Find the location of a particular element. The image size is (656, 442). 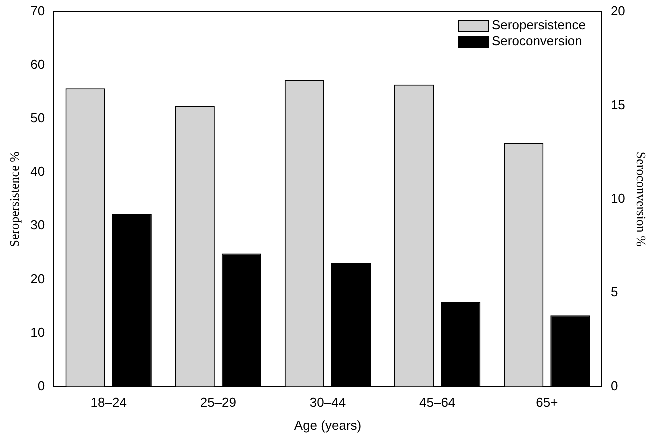

y-tick-label: 60 is located at coordinates (38, 64).